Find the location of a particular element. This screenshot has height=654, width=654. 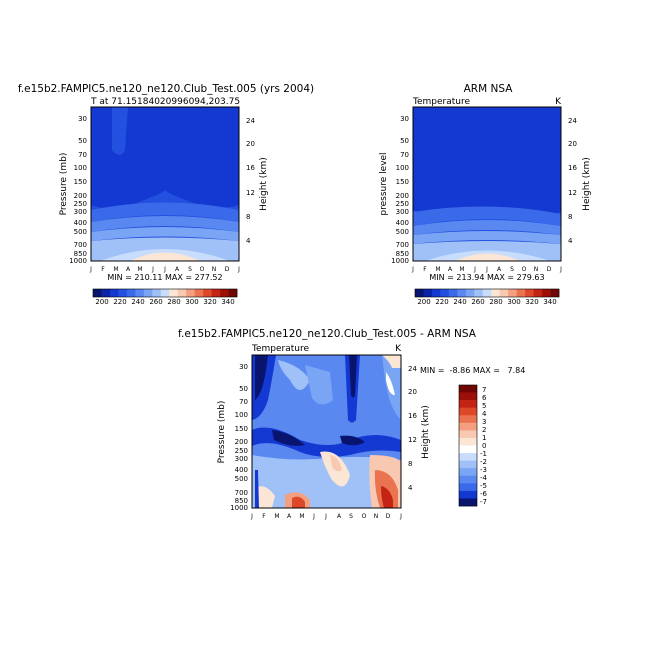

p3-ptick-50: 50 is located at coordinates (243, 389).